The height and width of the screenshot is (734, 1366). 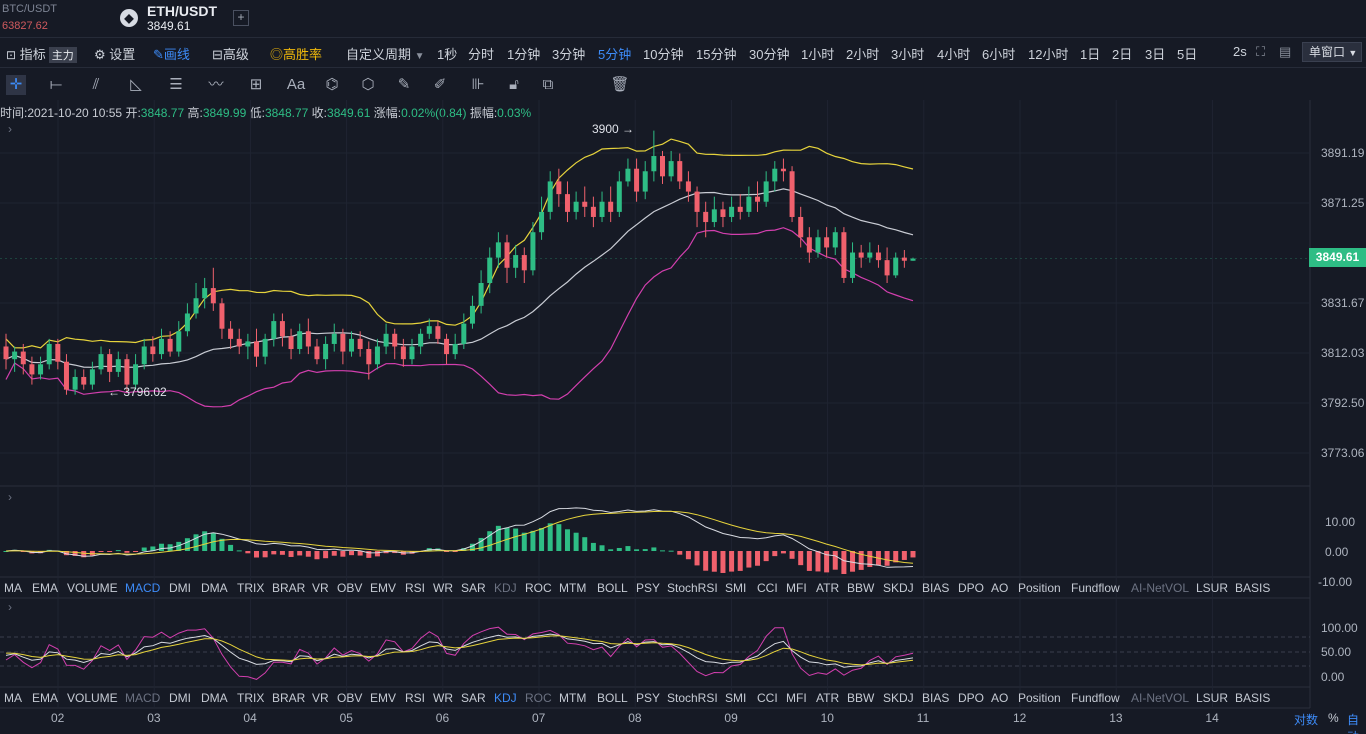 What do you see at coordinates (368, 84) in the screenshot?
I see `pattern-icon: ⬡` at bounding box center [368, 84].